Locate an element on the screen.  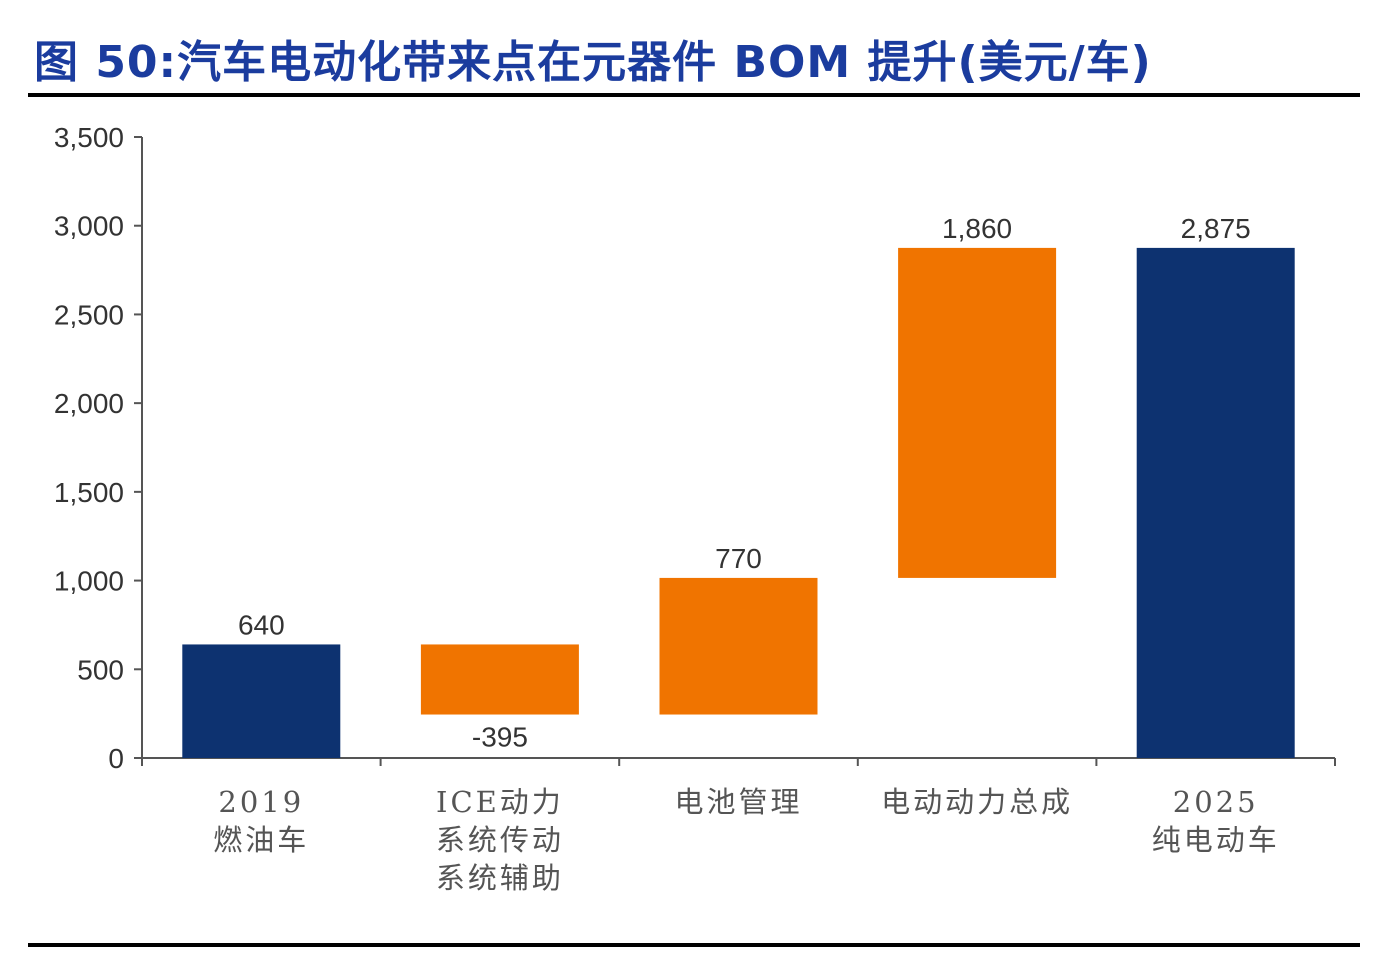
y-tick-label: 3,000 is located at coordinates (89, 226).